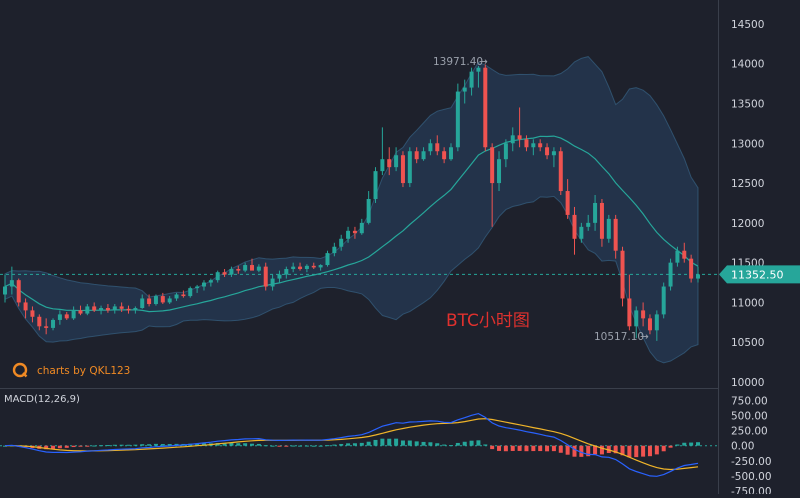 This screenshot has height=498, width=800. Describe the element at coordinates (71, 370) in the screenshot. I see `branding: charts by QKL123` at that location.